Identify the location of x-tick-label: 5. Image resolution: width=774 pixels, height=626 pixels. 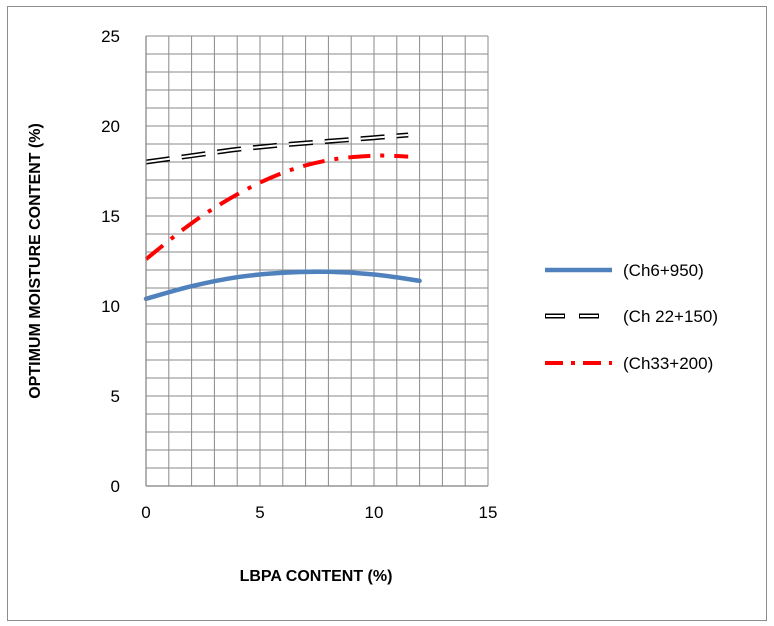
(259, 512).